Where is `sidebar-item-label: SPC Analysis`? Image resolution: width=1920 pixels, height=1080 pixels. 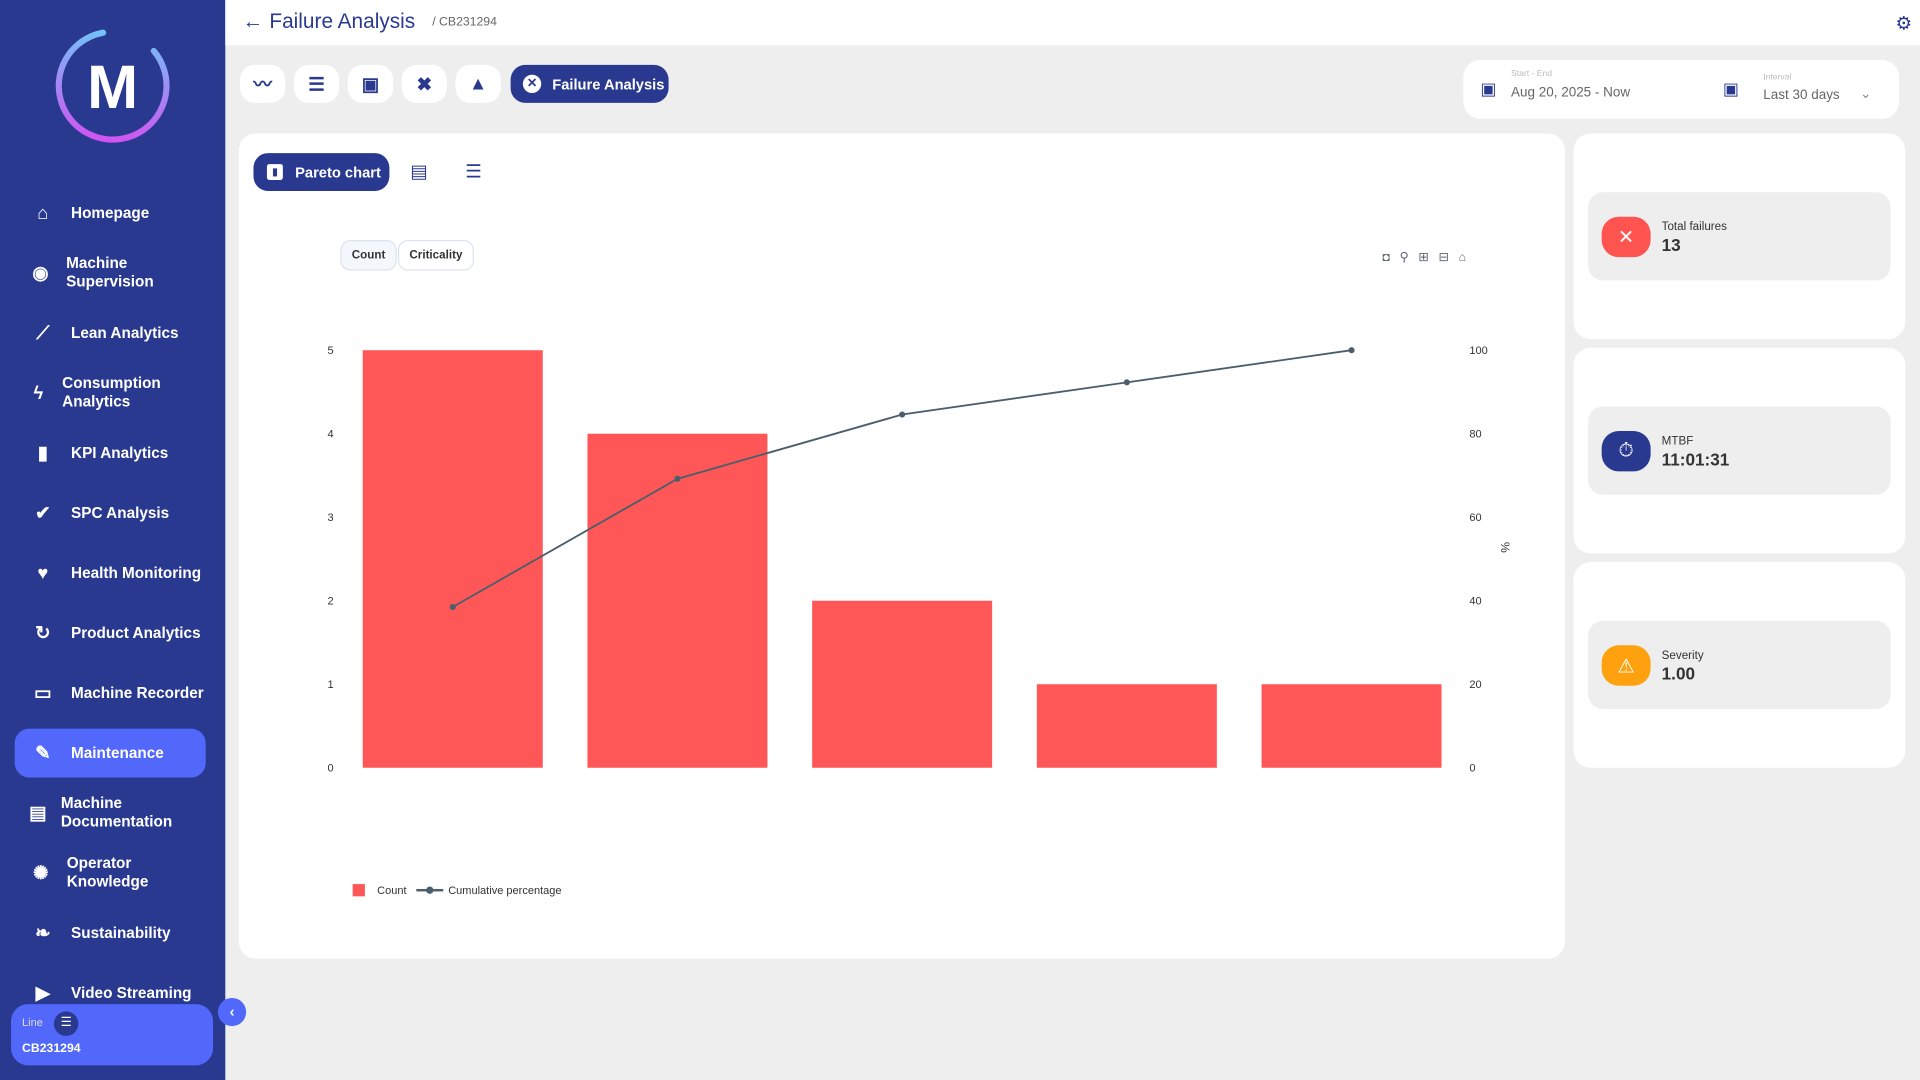
sidebar-item-label: SPC Analysis is located at coordinates (120, 512).